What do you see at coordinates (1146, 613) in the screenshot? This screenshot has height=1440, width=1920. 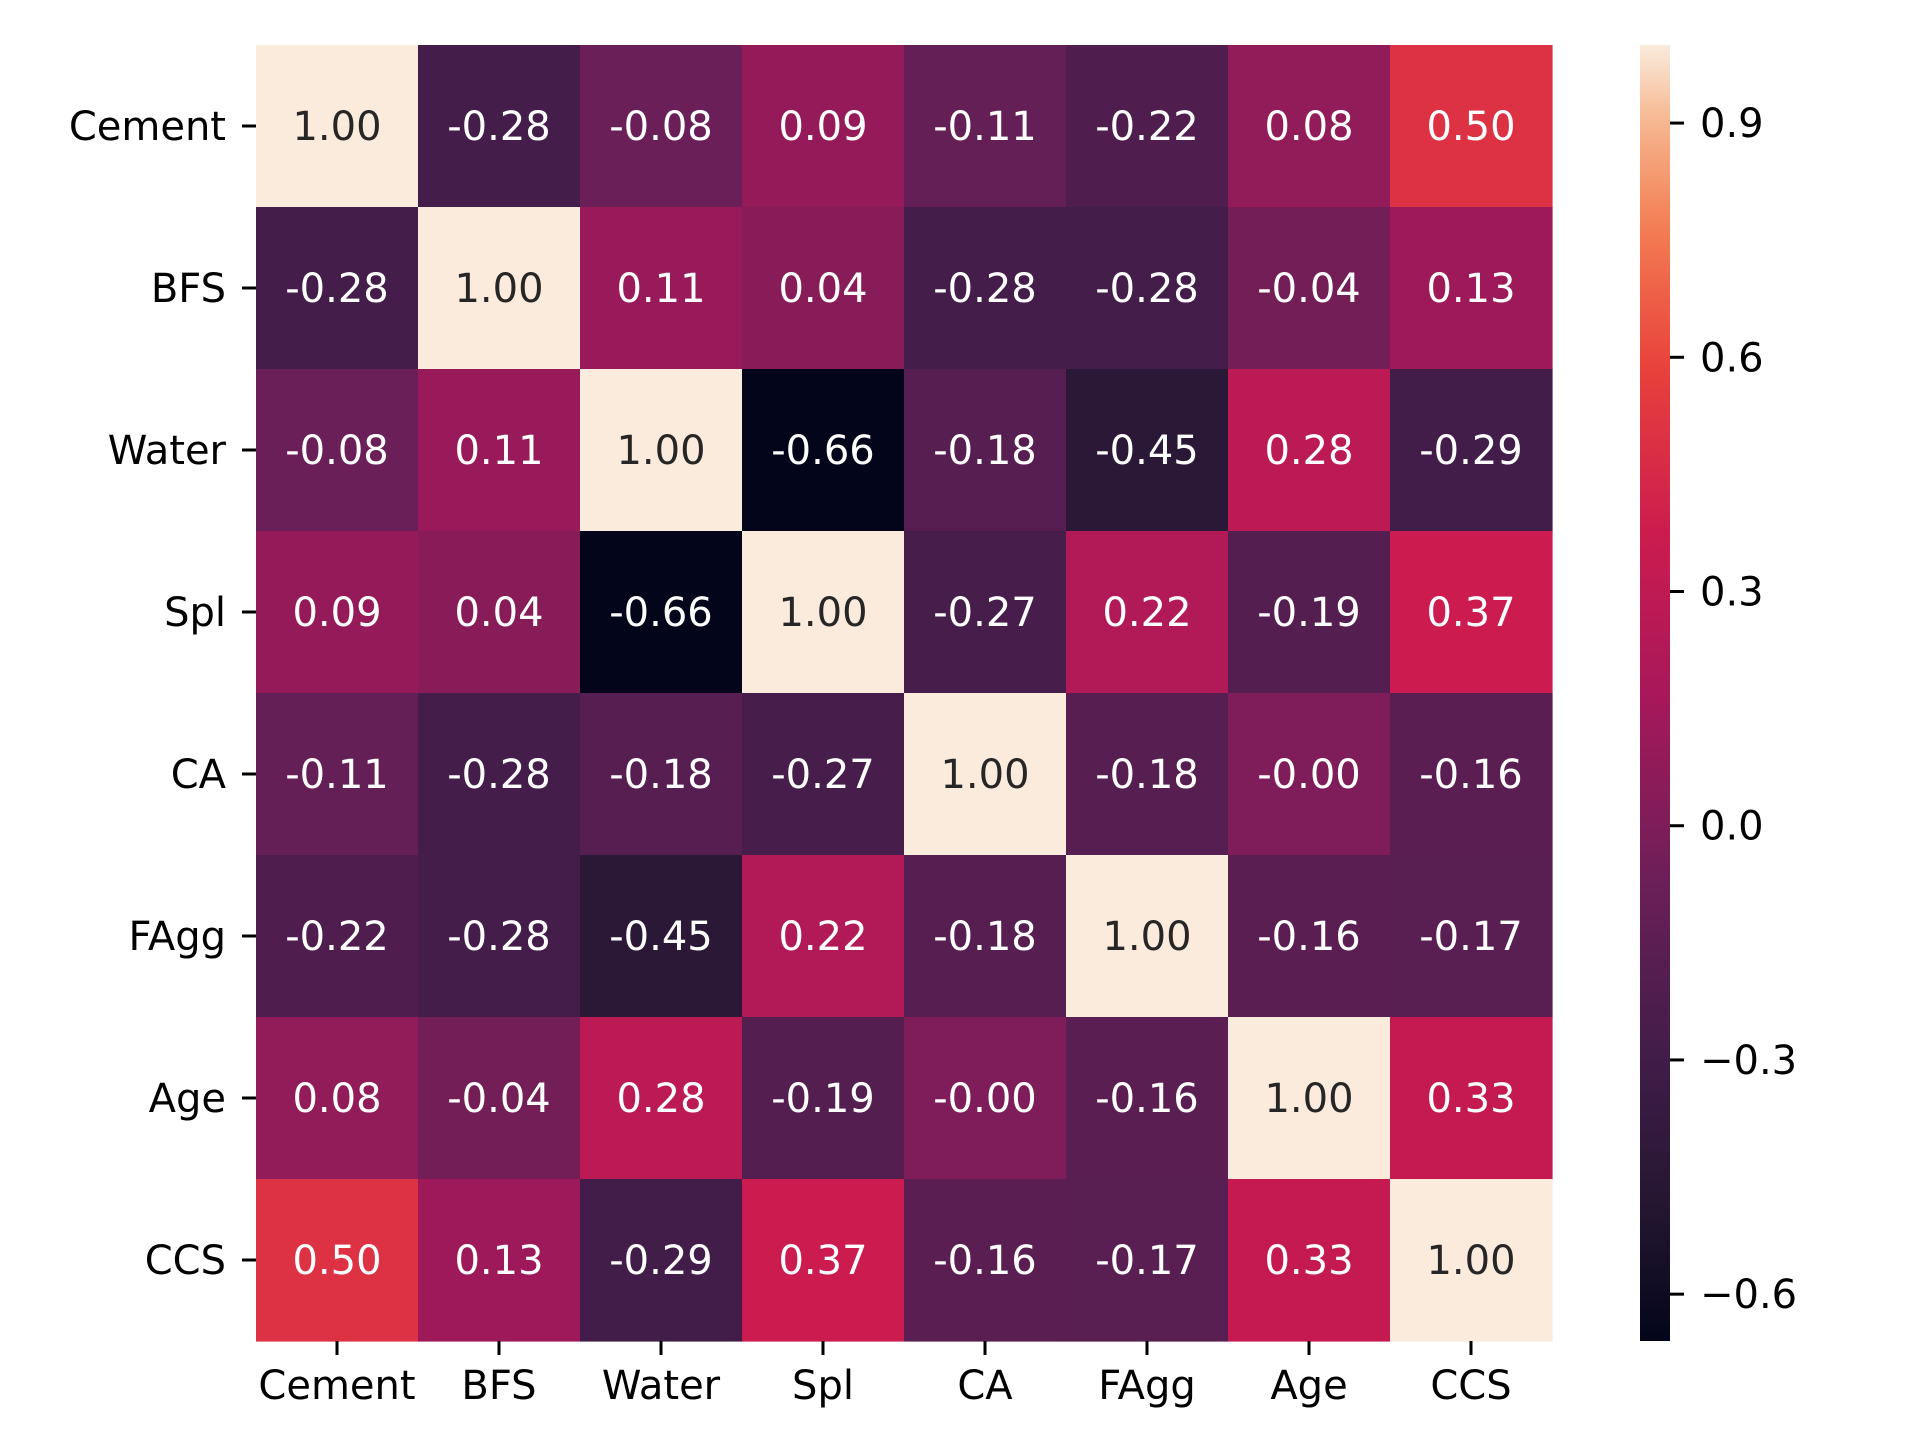 I see `cell-value-label: 0.22` at bounding box center [1146, 613].